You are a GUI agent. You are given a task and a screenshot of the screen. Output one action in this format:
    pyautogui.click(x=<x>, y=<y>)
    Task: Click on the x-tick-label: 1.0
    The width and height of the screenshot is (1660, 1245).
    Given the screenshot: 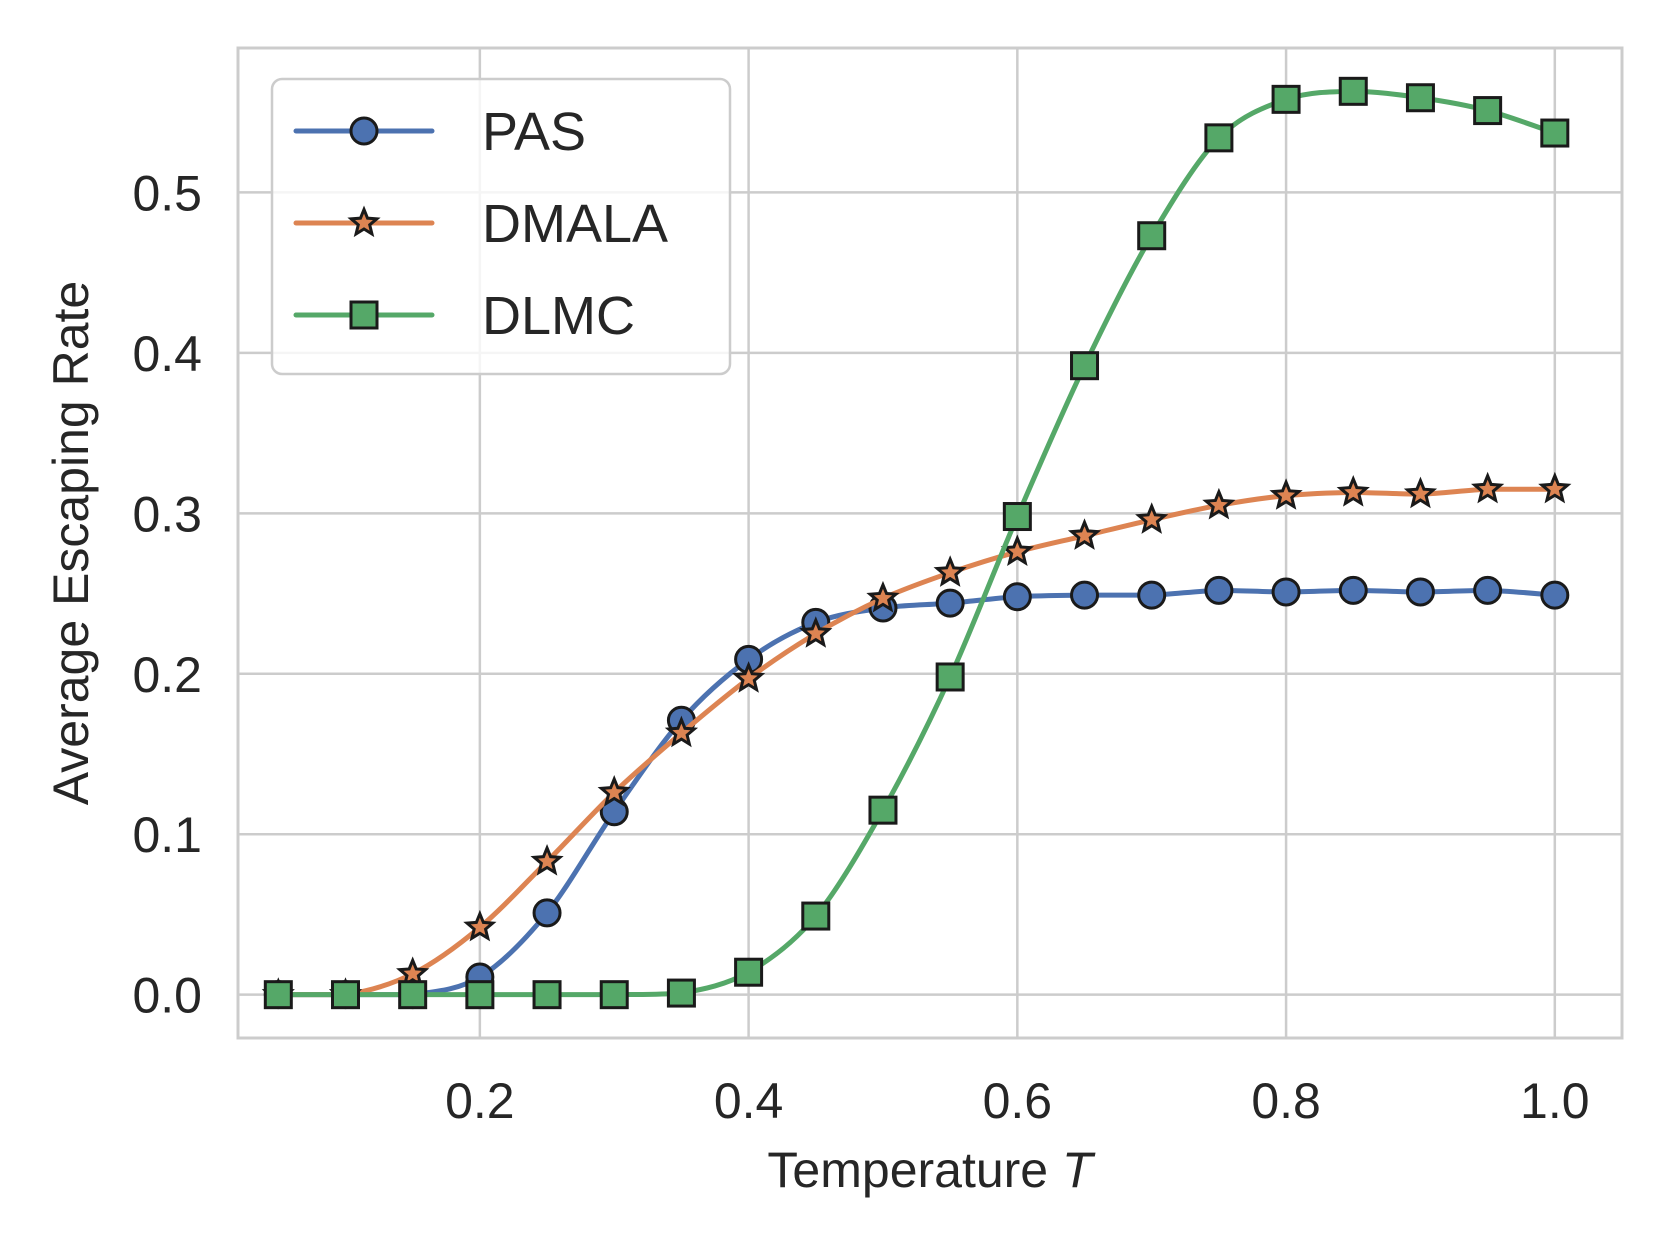 What is the action you would take?
    pyautogui.click(x=1555, y=1101)
    